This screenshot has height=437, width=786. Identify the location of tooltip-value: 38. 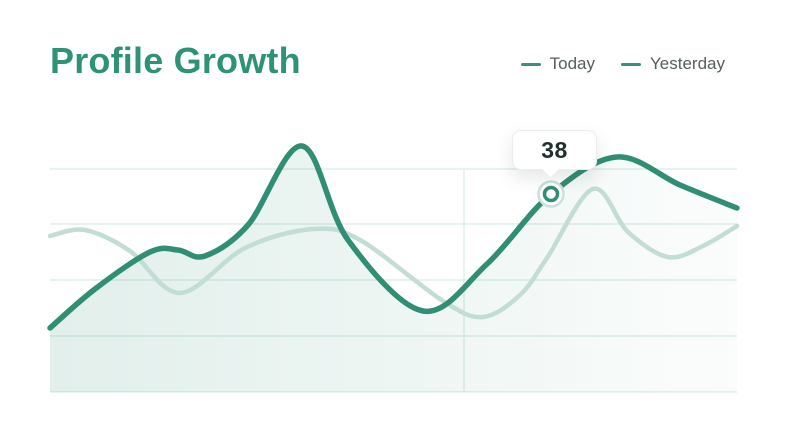
(554, 149).